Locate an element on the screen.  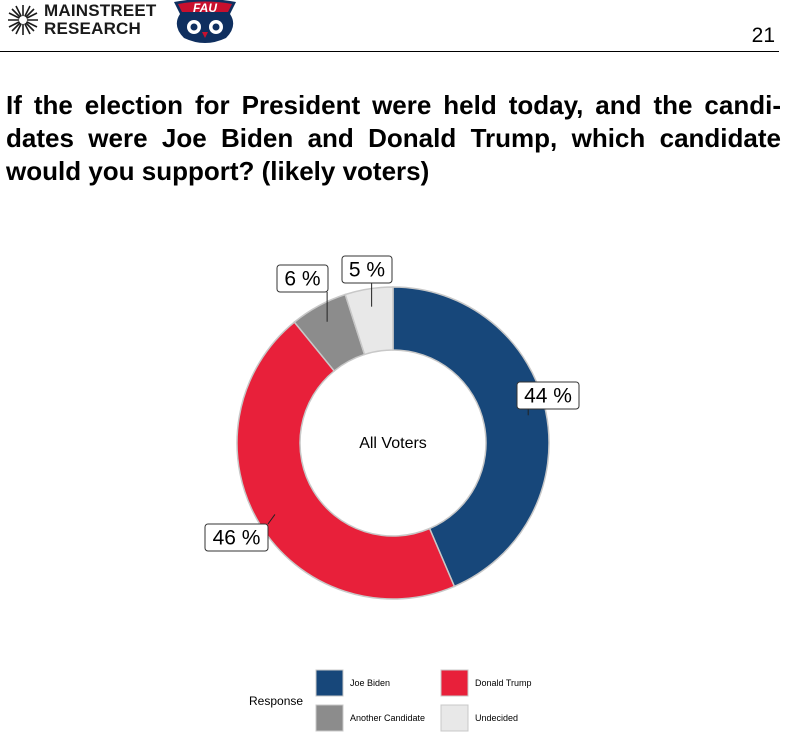
label-box-another-candidate is located at coordinates (302, 278).